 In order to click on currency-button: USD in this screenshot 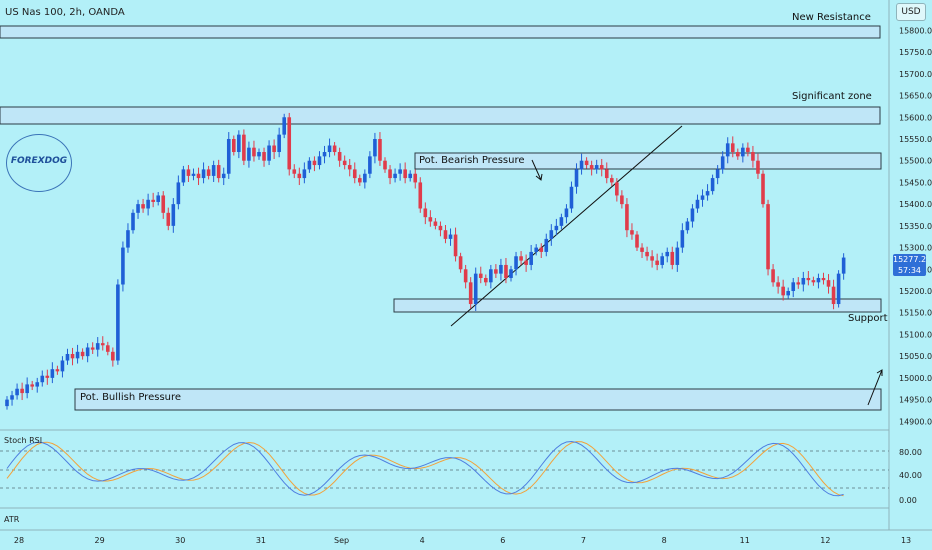, I will do `click(911, 12)`.